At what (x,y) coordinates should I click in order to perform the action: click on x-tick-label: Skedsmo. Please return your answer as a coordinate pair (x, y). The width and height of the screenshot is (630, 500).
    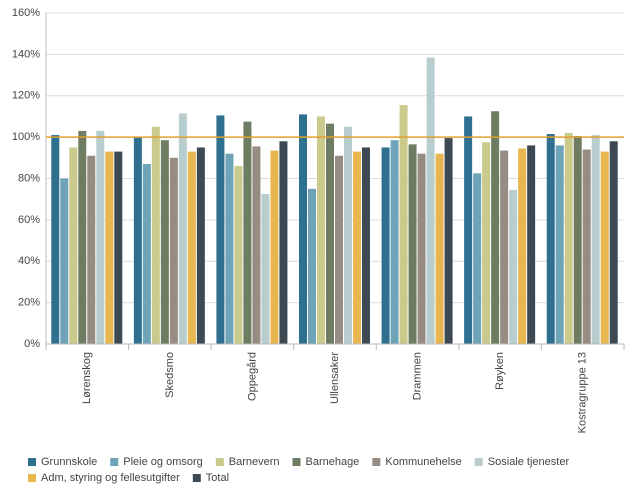
    Looking at the image, I should click on (170, 375).